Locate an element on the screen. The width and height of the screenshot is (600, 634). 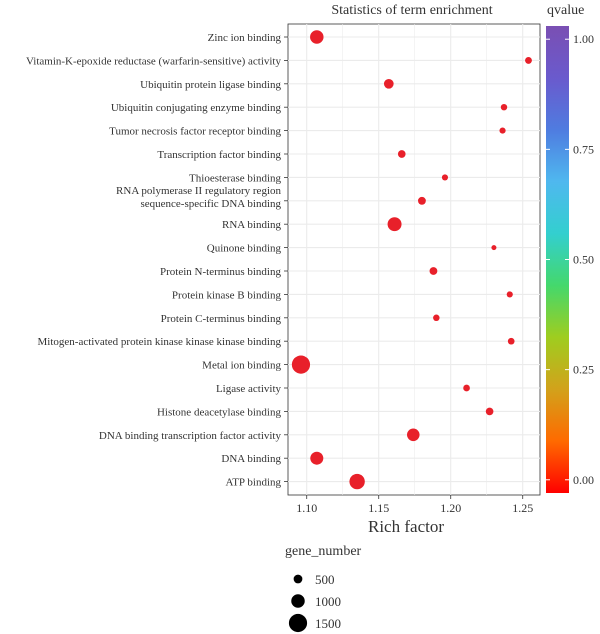
y-tick-label: Protein C-terminus binding is located at coordinates (221, 319).